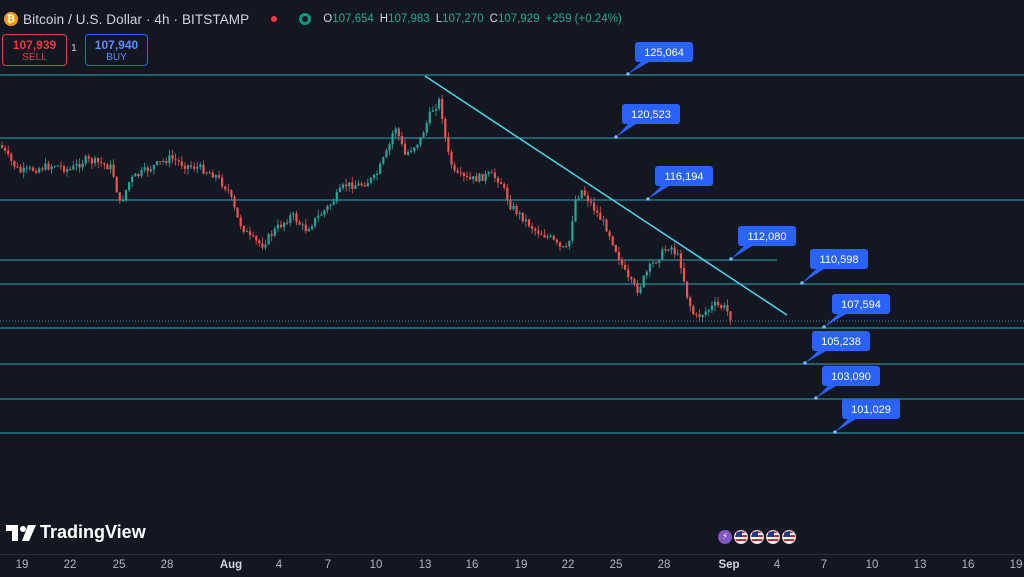 This screenshot has height=577, width=1024. Describe the element at coordinates (616, 565) in the screenshot. I see `time-axis-tick: 25` at that location.